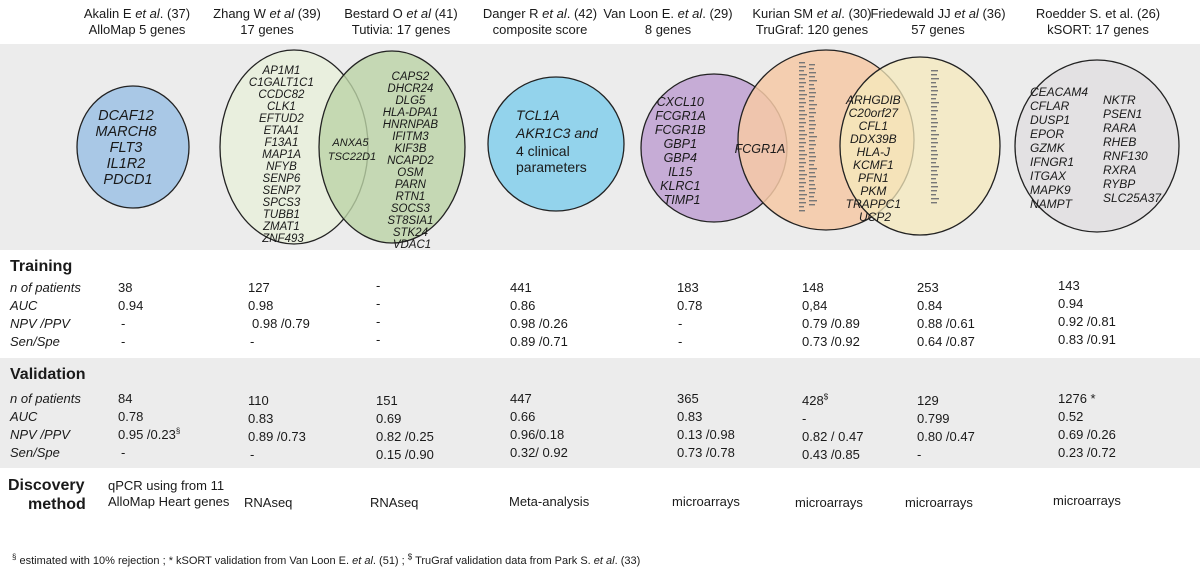  Describe the element at coordinates (35, 341) in the screenshot. I see `training-row-label: Sen/Spe` at that location.